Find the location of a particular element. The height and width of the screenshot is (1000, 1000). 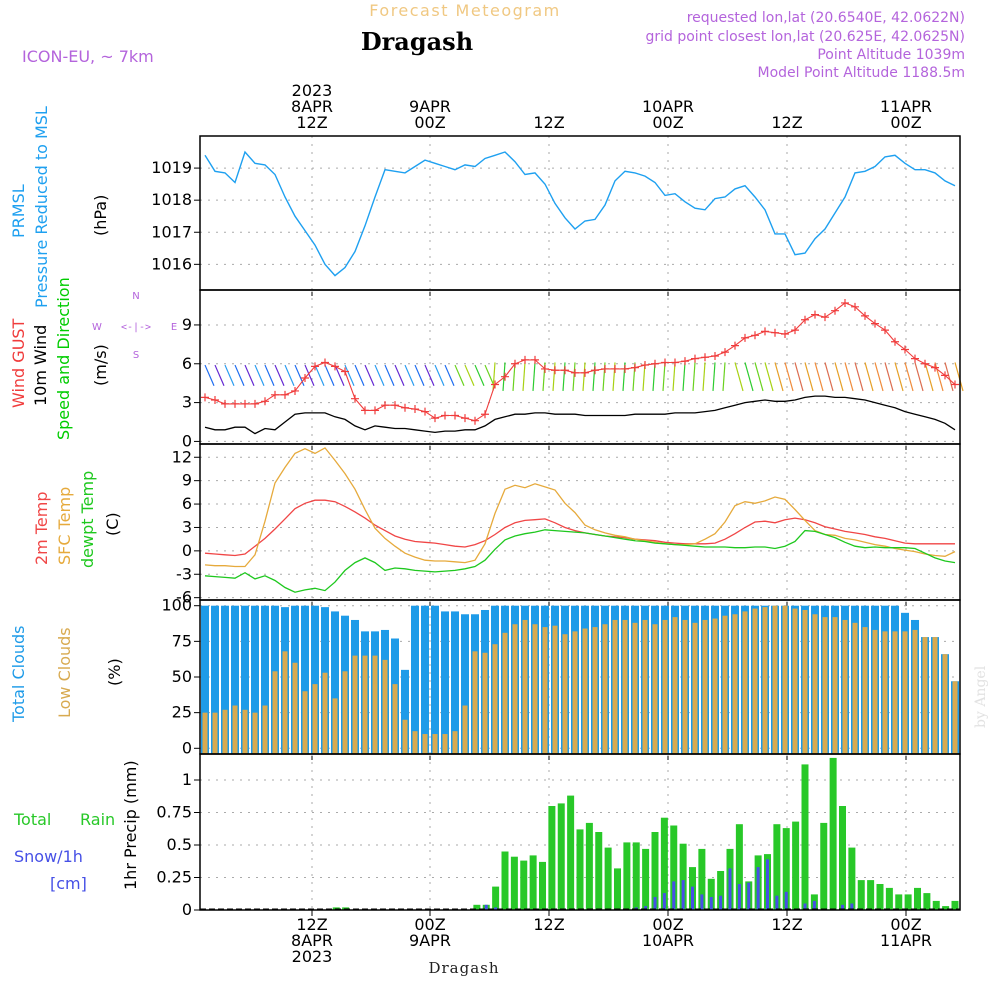

wind-panel: 0 3 6 9 is located at coordinates (573, 369).